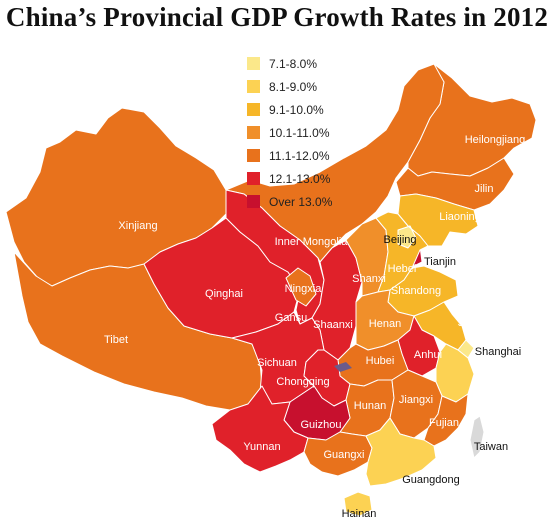 This screenshot has width=554, height=520. Describe the element at coordinates (444, 423) in the screenshot. I see `province-label: Fujian` at that location.